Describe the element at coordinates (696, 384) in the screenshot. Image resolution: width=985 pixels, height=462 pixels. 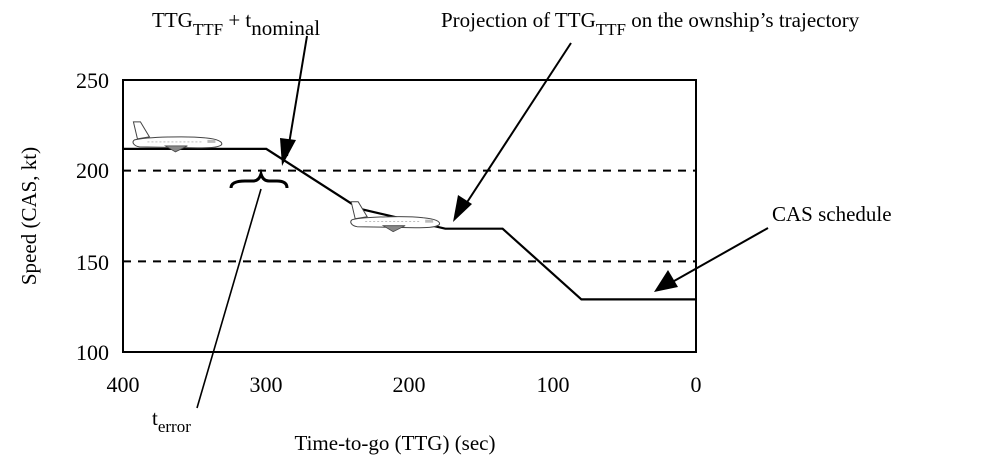
I see `x-tick-0: 0` at that location.